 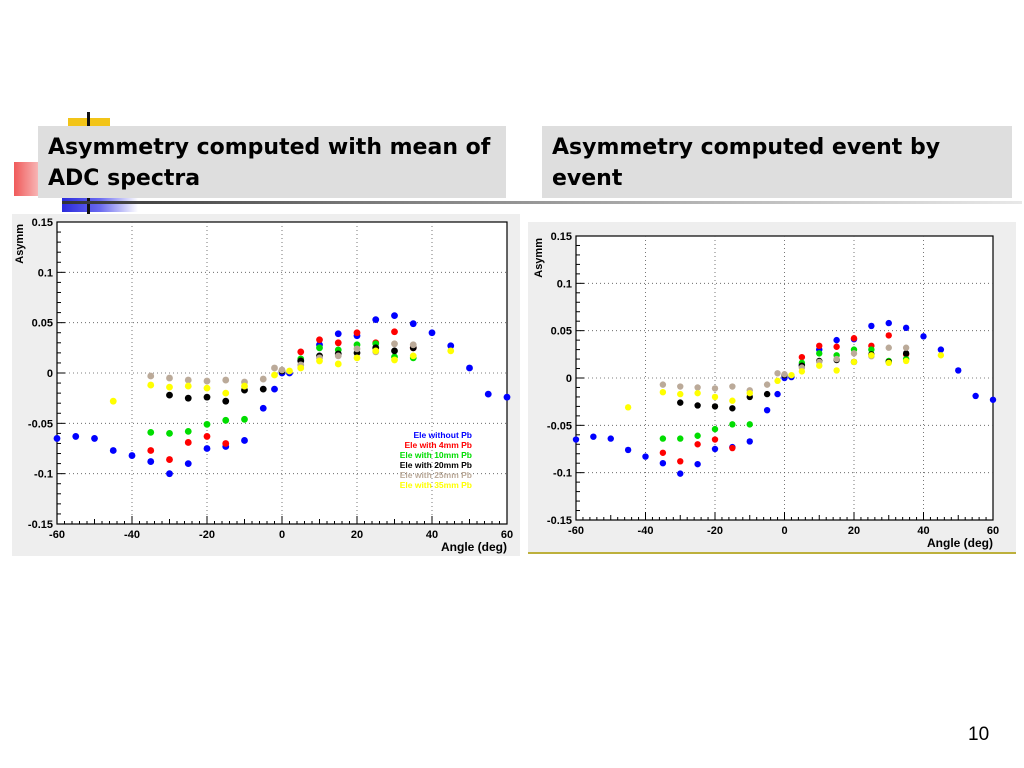 I want to click on legend-entry: Ele with 10mm Pb, so click(x=436, y=455).